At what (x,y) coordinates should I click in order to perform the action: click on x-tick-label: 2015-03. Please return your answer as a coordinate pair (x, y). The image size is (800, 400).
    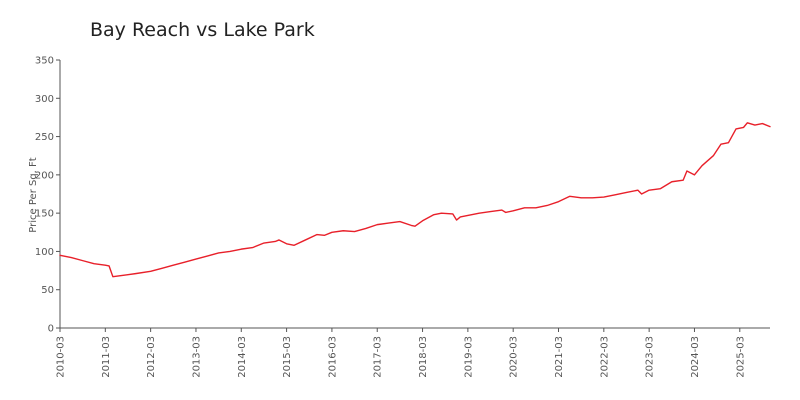
    Looking at the image, I should click on (287, 357).